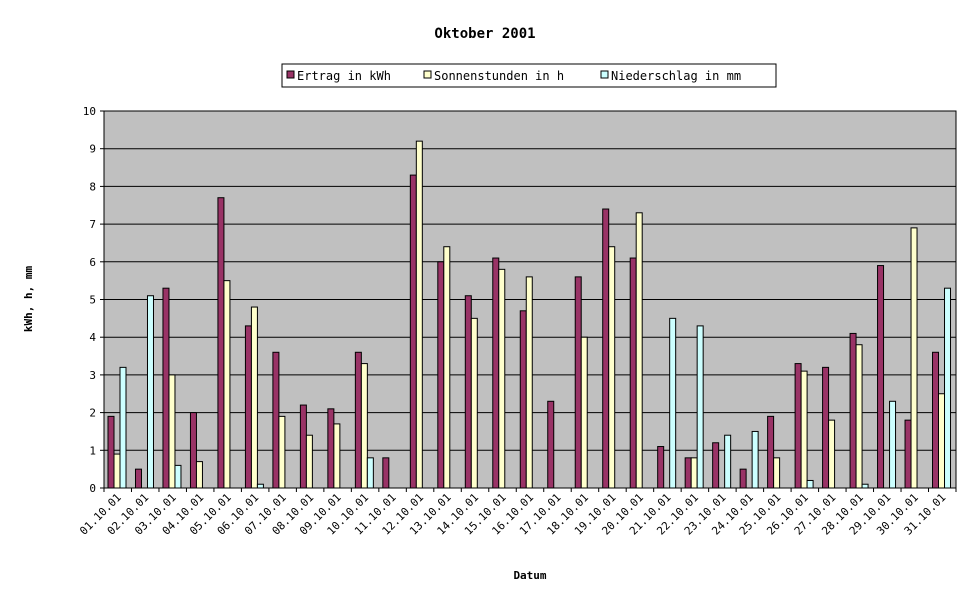  I want to click on legend-swatch-sonnenstunden, so click(427, 74).